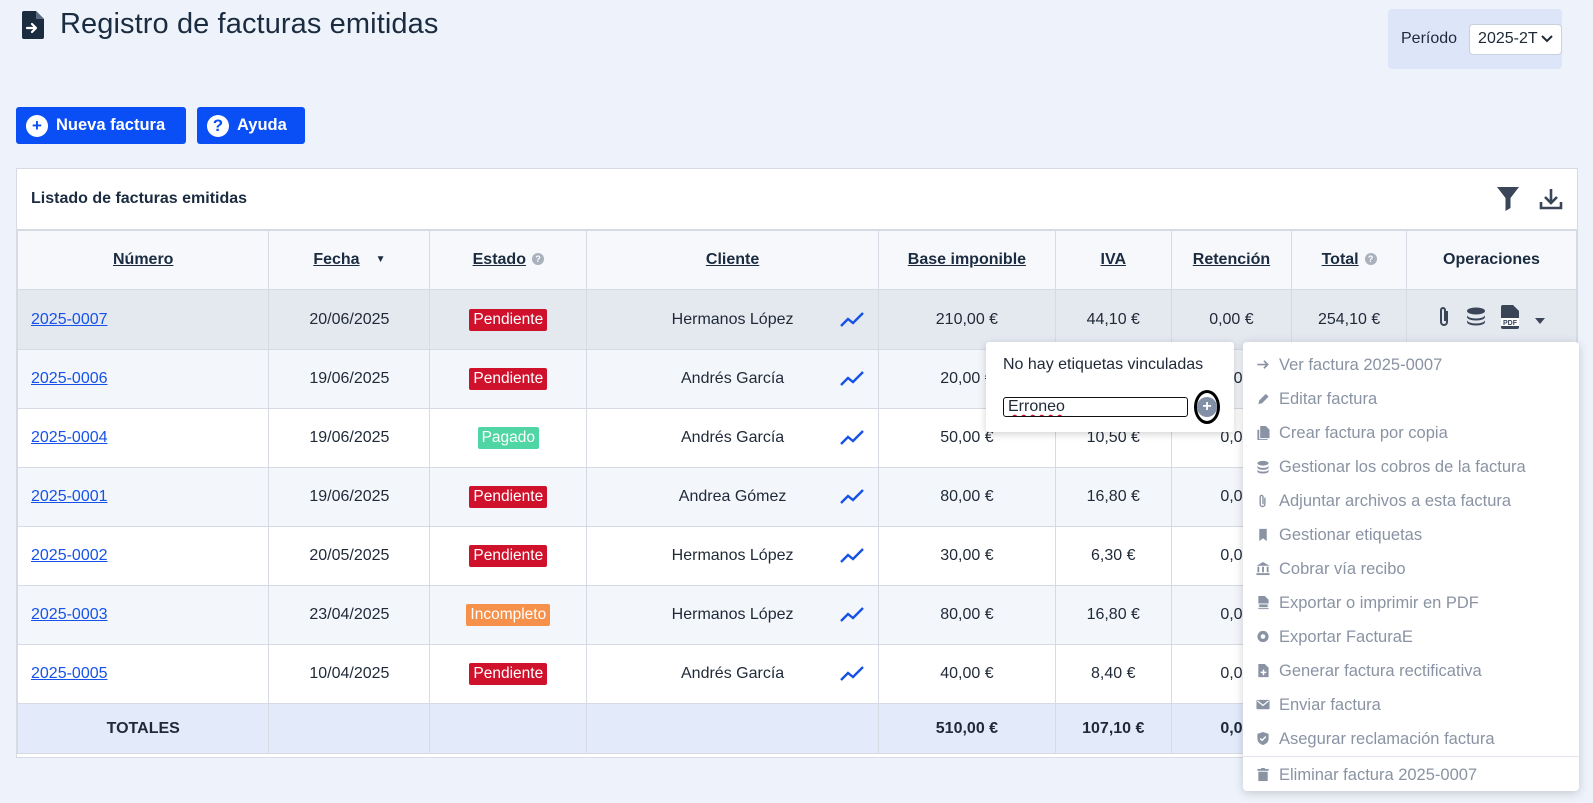  Describe the element at coordinates (230, 24) in the screenshot. I see `page-header: Registro de facturas emitidas` at that location.